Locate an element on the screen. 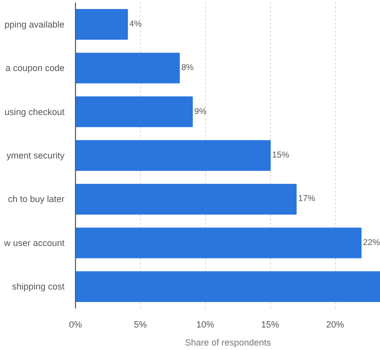  x-tick-label: 5% is located at coordinates (140, 325).